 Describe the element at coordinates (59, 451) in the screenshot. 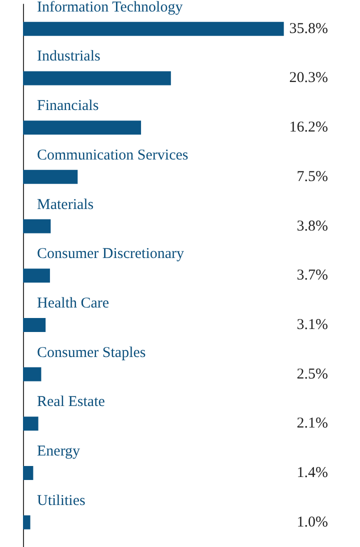

I see `y-tick-label: Energy` at that location.